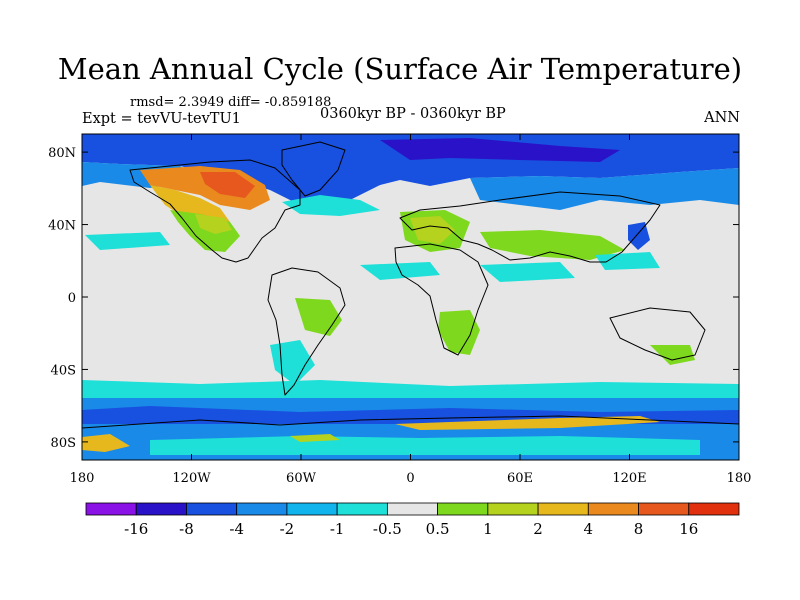 Image resolution: width=800 pixels, height=600 pixels. I want to click on greenland-dark-blue, so click(345, 175).